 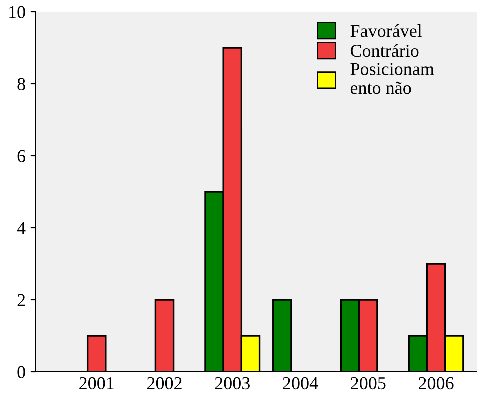 I want to click on y-tick-label: 10, so click(x=18, y=12).